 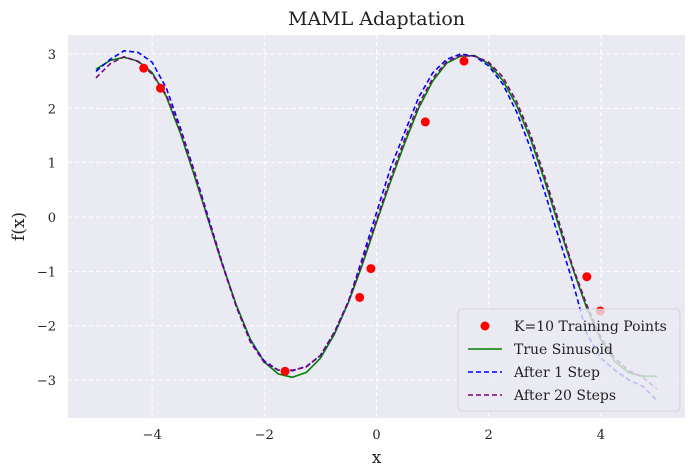 What do you see at coordinates (52, 218) in the screenshot?
I see `y-tick-label: 0` at bounding box center [52, 218].